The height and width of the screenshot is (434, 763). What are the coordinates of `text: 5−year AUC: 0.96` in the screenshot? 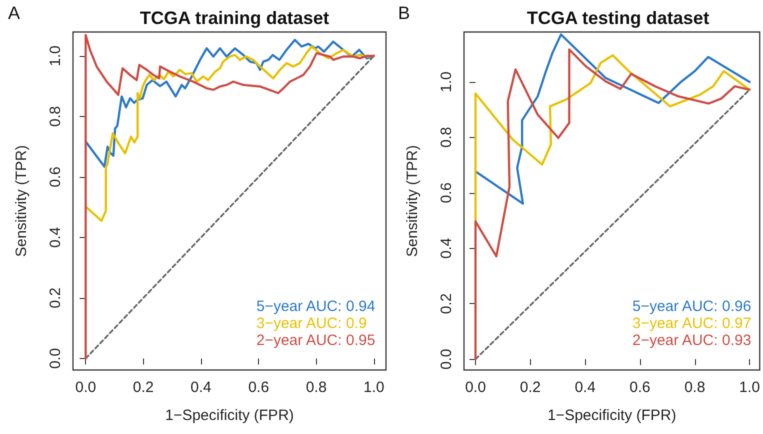 It's located at (692, 306).